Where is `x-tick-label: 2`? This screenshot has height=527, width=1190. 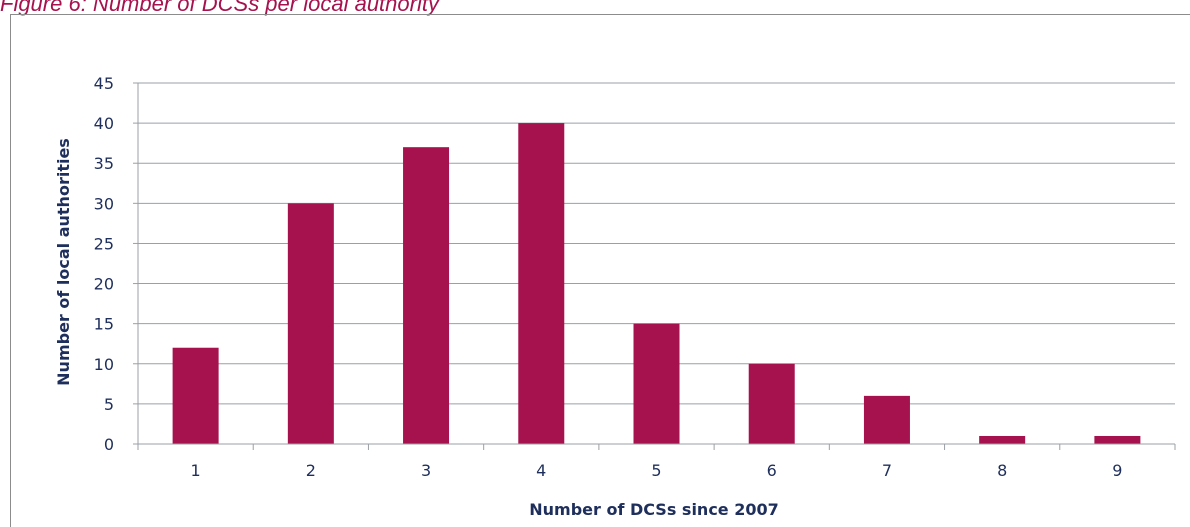 x-tick-label: 2 is located at coordinates (311, 470).